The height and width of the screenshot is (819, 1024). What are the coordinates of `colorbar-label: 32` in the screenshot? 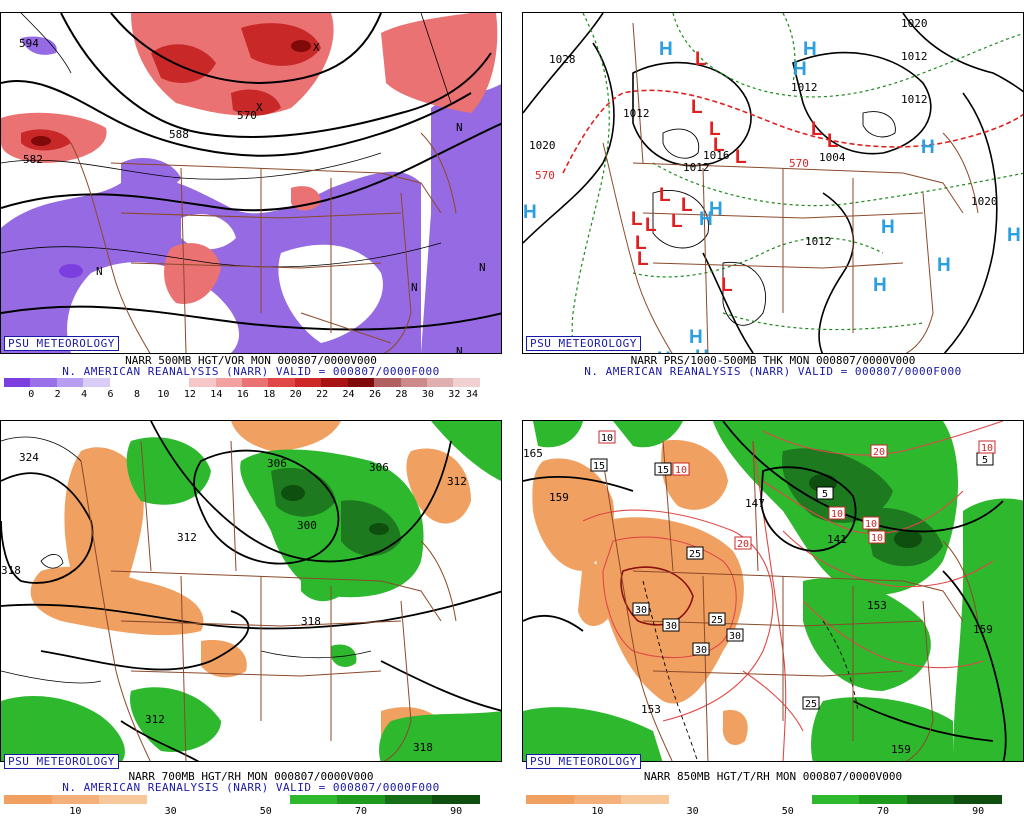 It's located at (454, 394).